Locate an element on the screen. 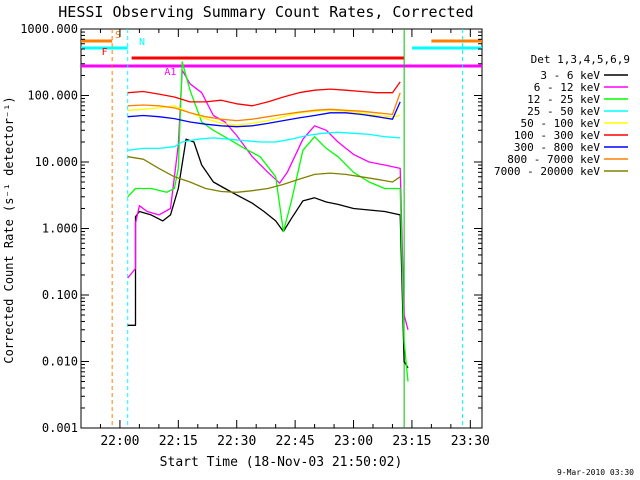  flag-label: F is located at coordinates (105, 52).